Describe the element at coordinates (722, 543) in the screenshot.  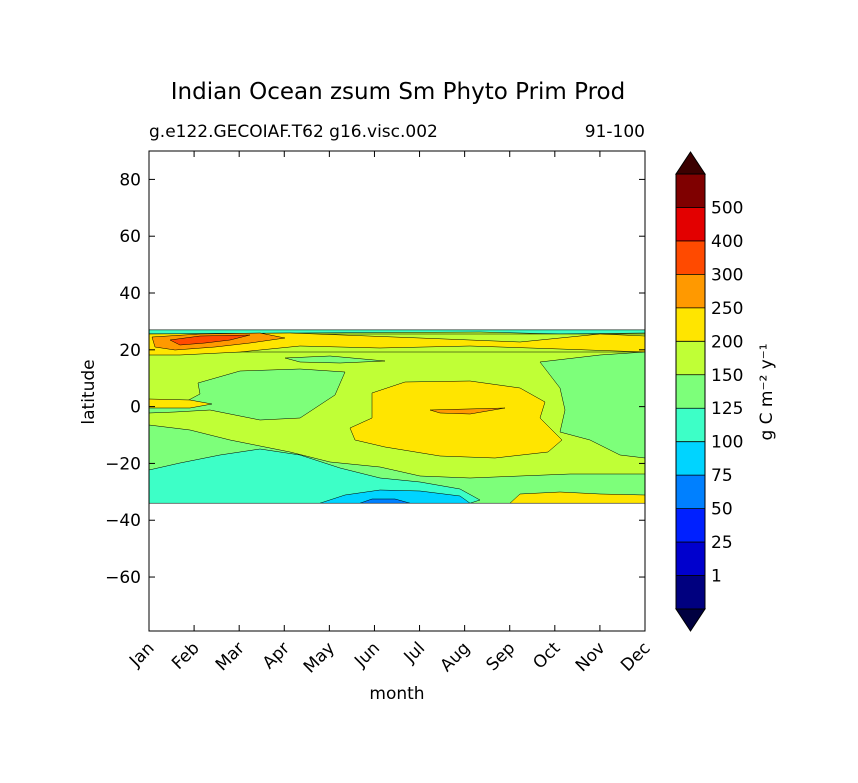
I see `colorbar-tick-label: 25` at that location.